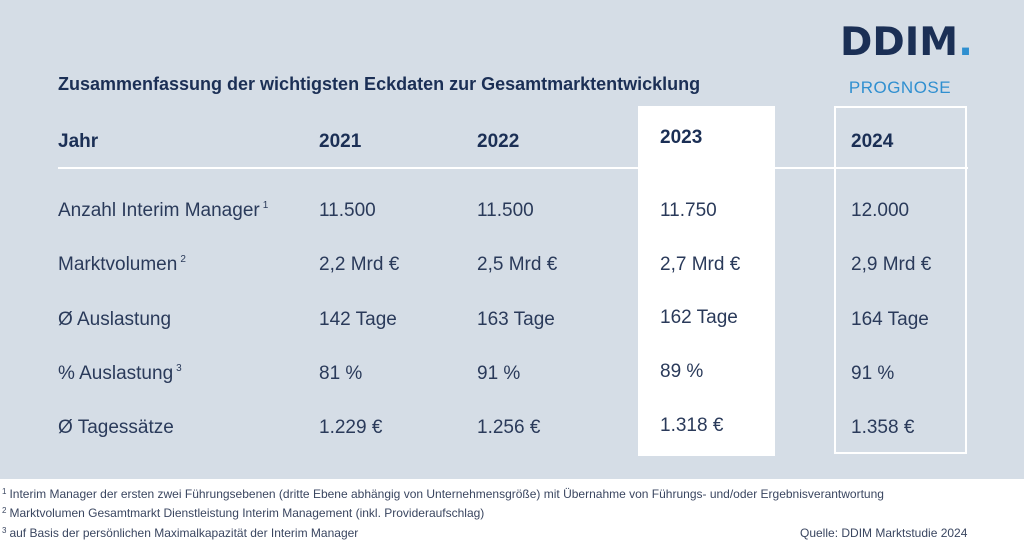 The width and height of the screenshot is (1024, 546). What do you see at coordinates (179, 368) in the screenshot?
I see `footnote-ref: 3` at bounding box center [179, 368].